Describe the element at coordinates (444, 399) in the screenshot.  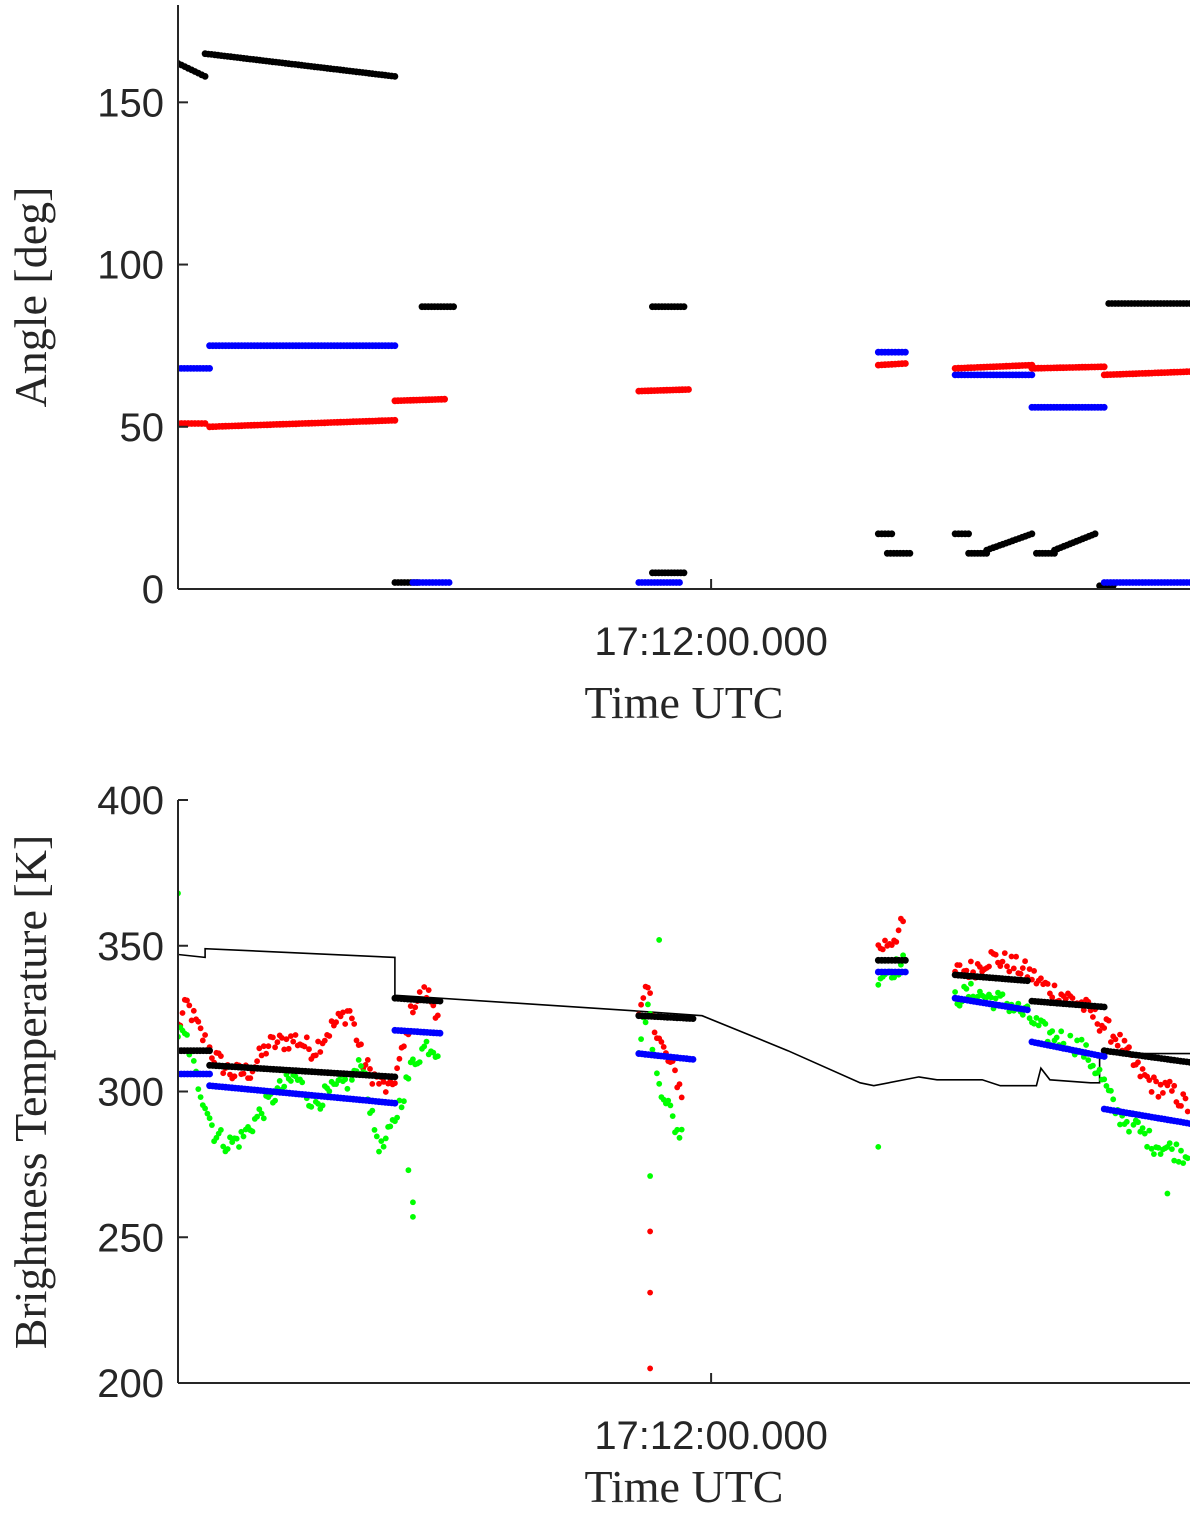
I see `angle-point-red` at that location.